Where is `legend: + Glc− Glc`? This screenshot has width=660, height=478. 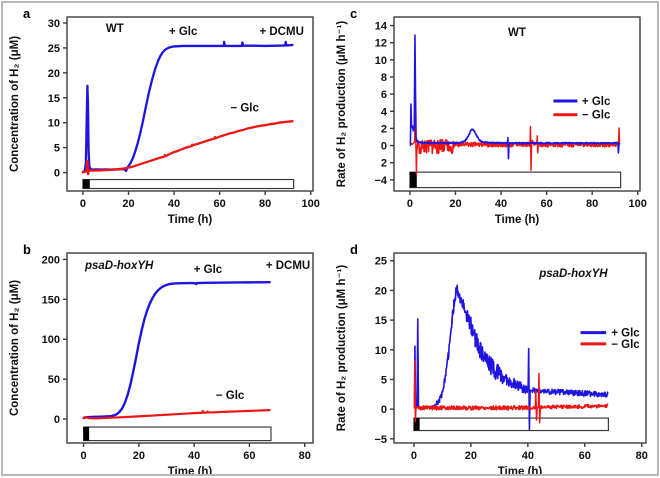 legend: + Glc− Glc is located at coordinates (610, 339).